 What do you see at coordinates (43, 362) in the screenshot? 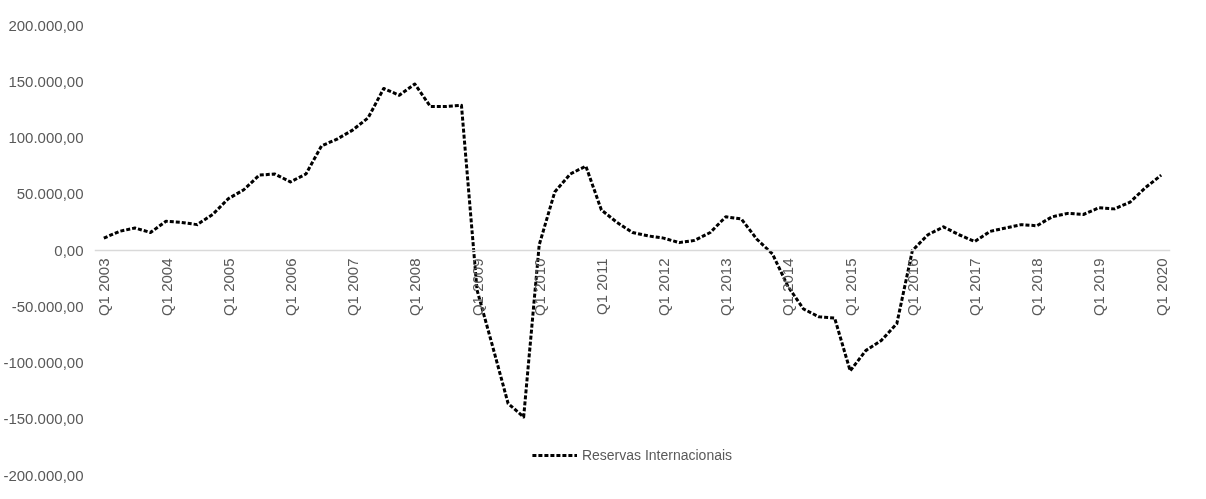
I see `y-tick-label: -100.000,00` at bounding box center [43, 362].